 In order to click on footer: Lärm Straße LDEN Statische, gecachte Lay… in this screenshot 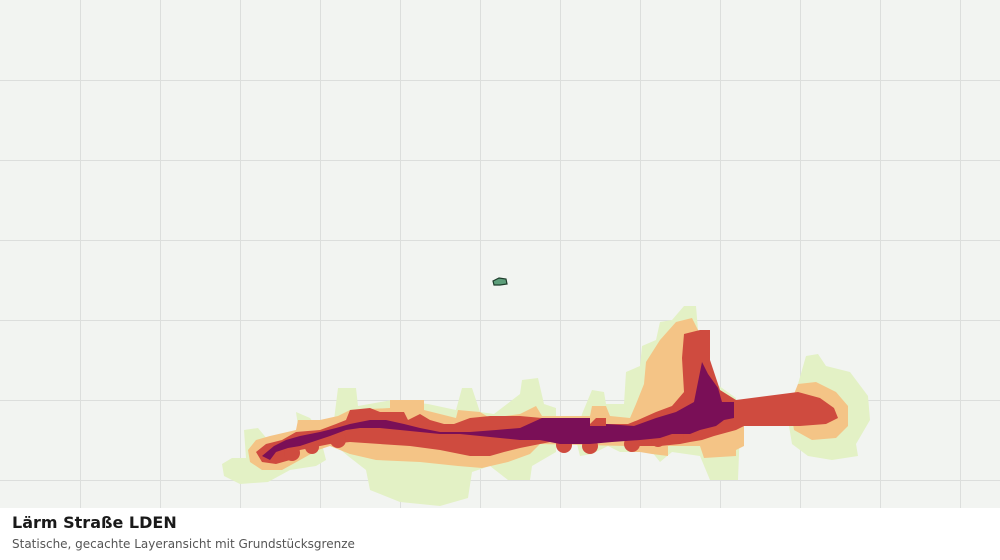, I will do `click(500, 534)`.